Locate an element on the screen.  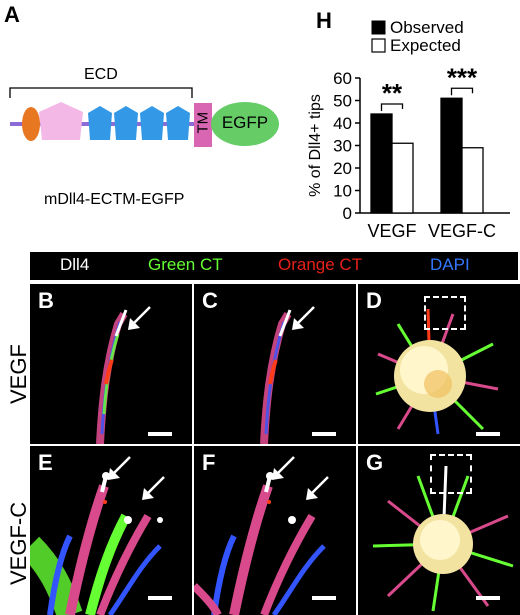
micrograph-b-letter: B is located at coordinates (46, 300).